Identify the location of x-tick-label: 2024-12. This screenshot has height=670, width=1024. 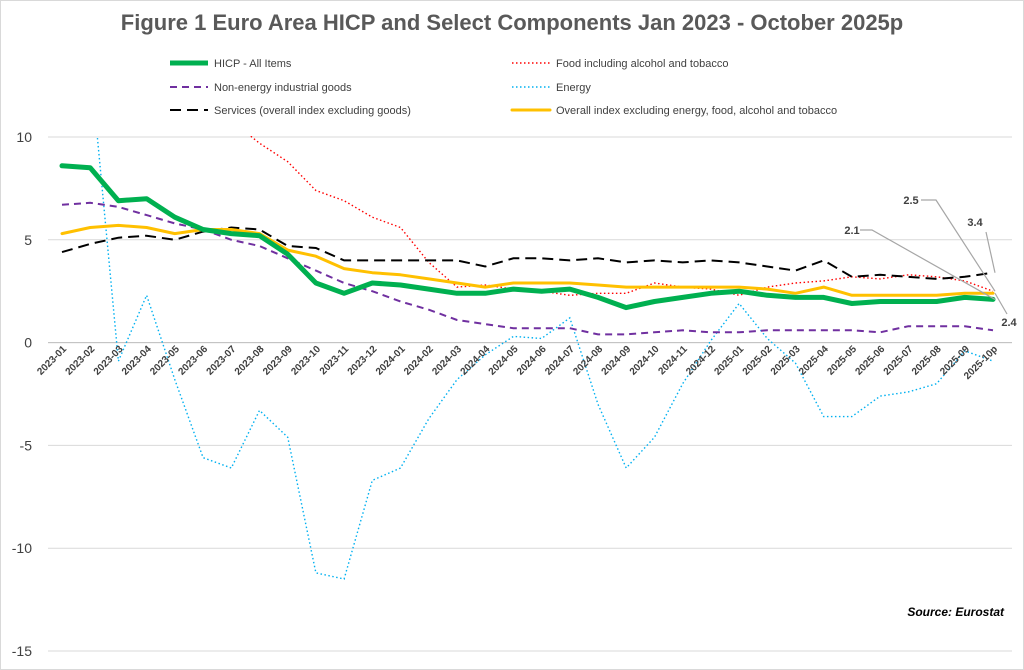
(701, 361).